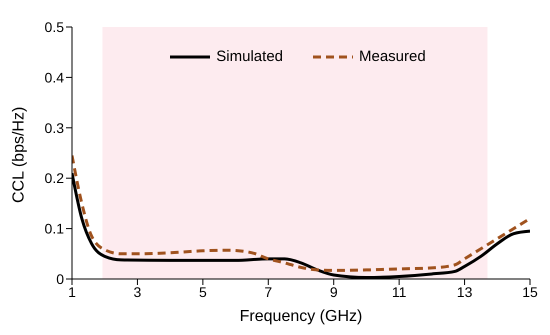  What do you see at coordinates (54, 77) in the screenshot?
I see `y-tick-label: 0.4` at bounding box center [54, 77].